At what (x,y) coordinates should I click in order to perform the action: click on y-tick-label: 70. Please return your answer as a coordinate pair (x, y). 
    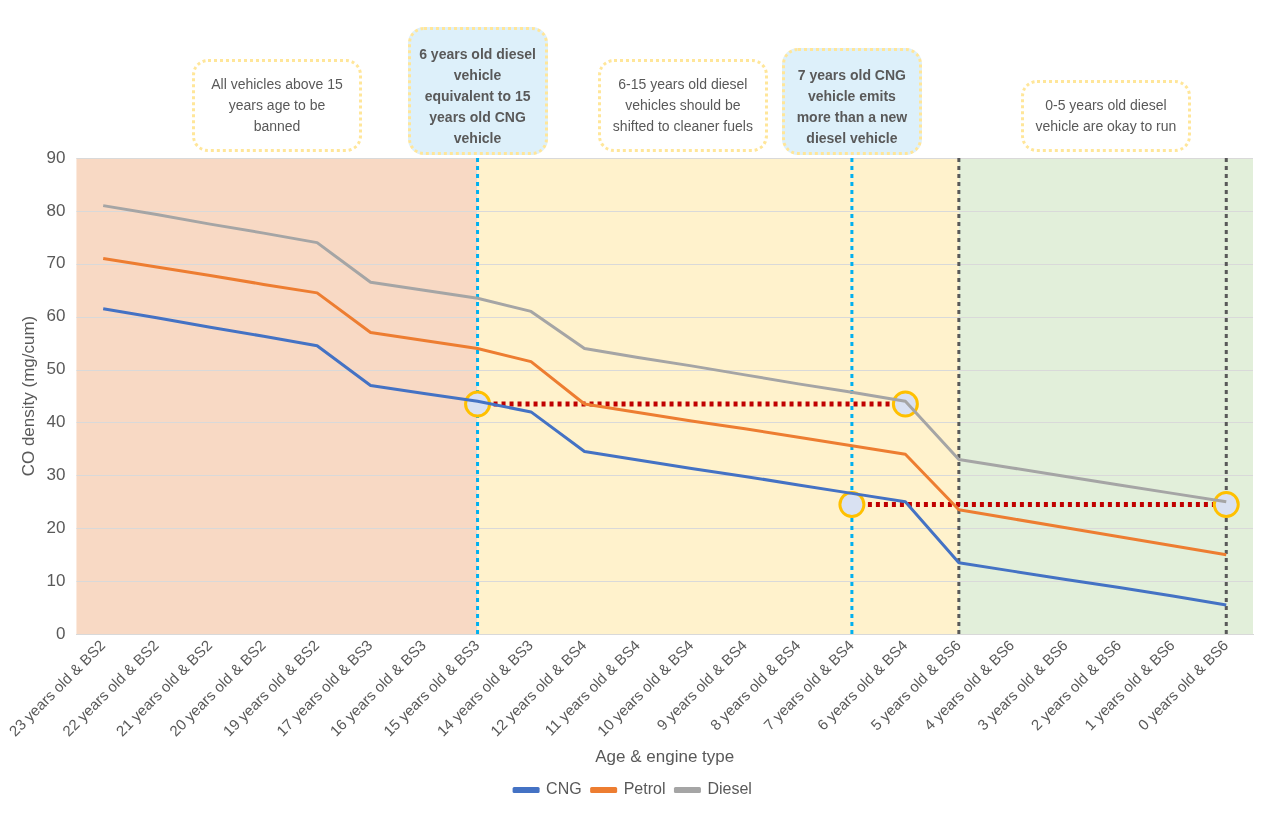
    Looking at the image, I should click on (56, 263).